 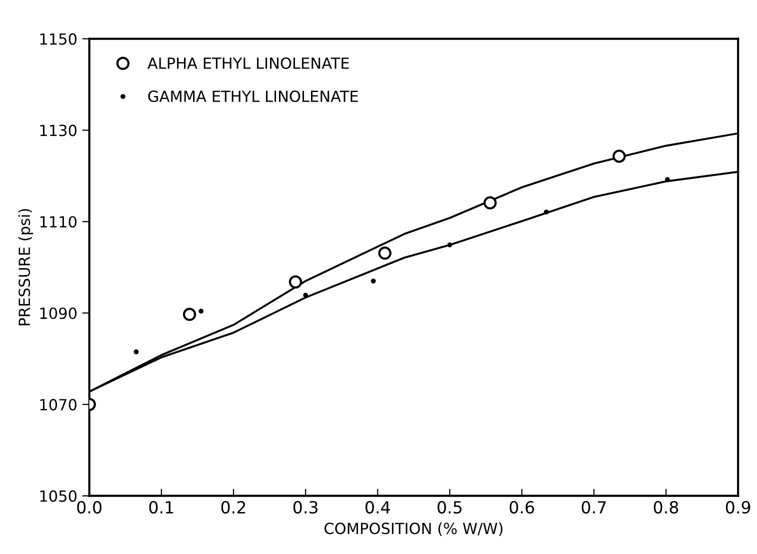 I want to click on x-tick-label: 0.6, so click(x=522, y=507).